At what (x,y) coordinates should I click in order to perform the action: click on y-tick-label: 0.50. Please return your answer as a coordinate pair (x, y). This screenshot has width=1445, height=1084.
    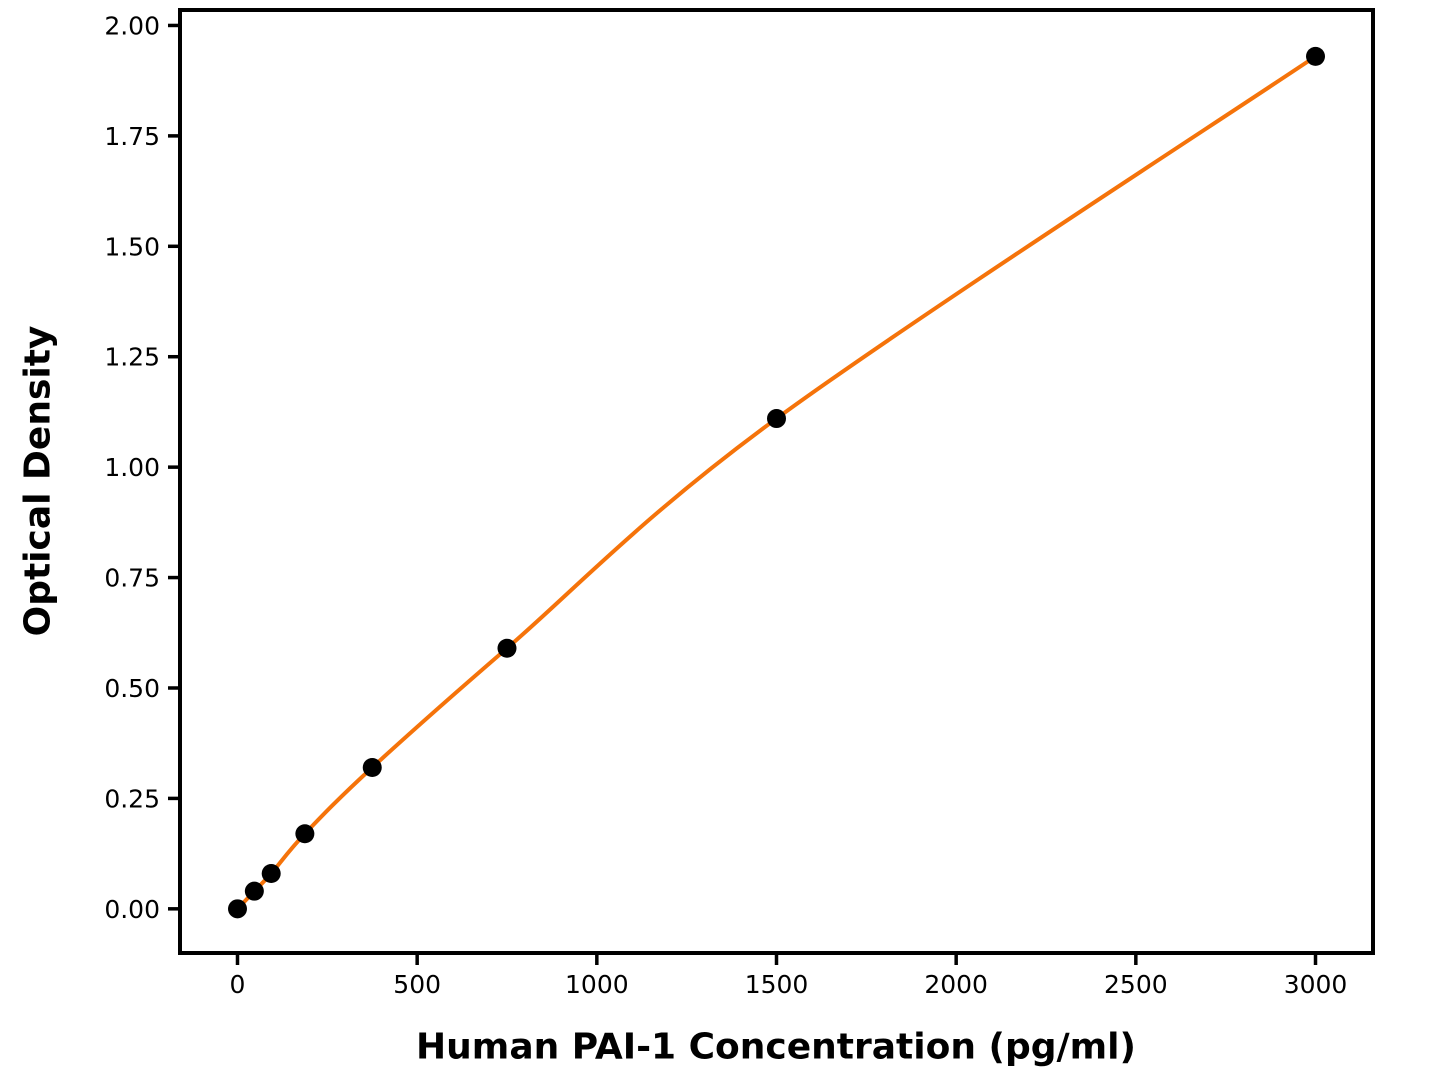
    Looking at the image, I should click on (132, 688).